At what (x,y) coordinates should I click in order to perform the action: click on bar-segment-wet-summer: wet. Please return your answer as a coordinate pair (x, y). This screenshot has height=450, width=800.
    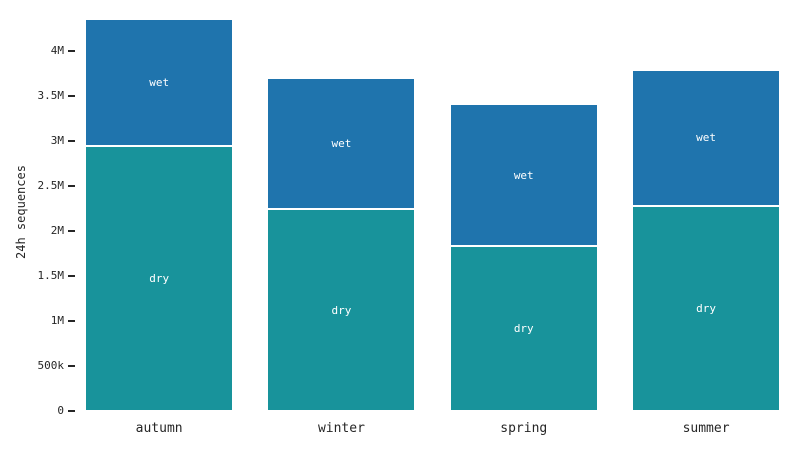
    Looking at the image, I should click on (706, 139).